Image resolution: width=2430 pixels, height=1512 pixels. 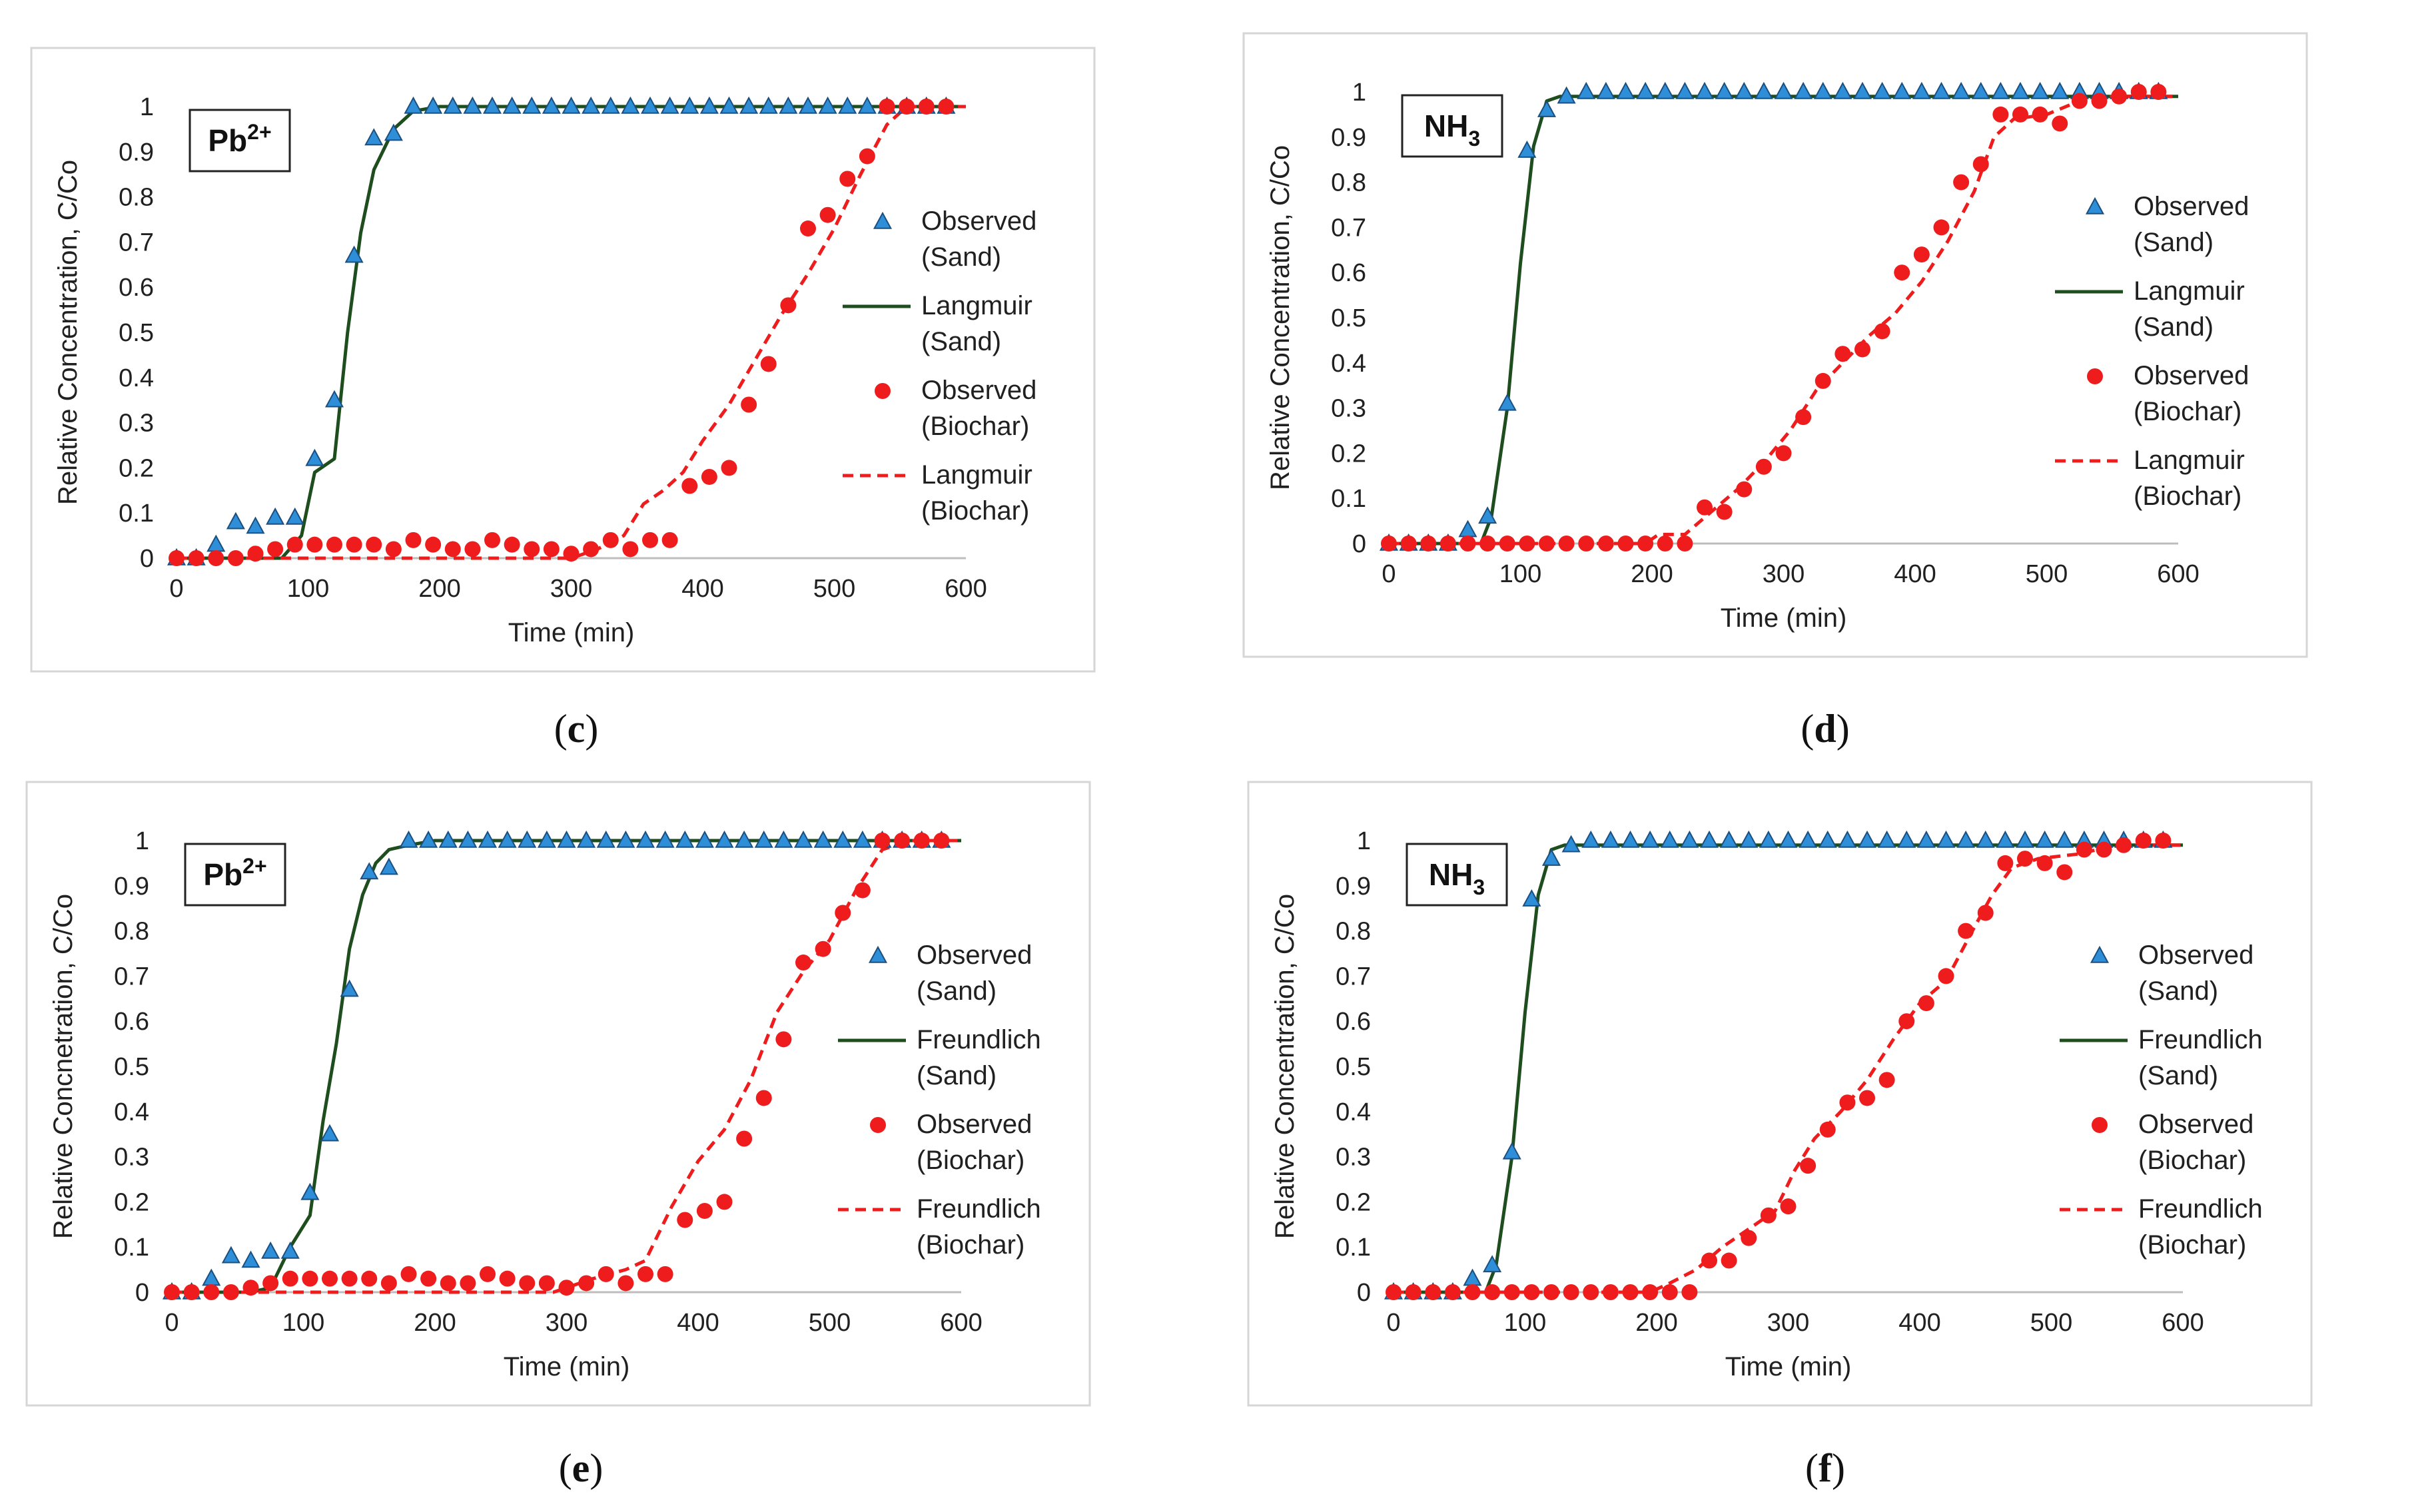 What do you see at coordinates (131, 1248) in the screenshot?
I see `y-tick-label: 0.1` at bounding box center [131, 1248].